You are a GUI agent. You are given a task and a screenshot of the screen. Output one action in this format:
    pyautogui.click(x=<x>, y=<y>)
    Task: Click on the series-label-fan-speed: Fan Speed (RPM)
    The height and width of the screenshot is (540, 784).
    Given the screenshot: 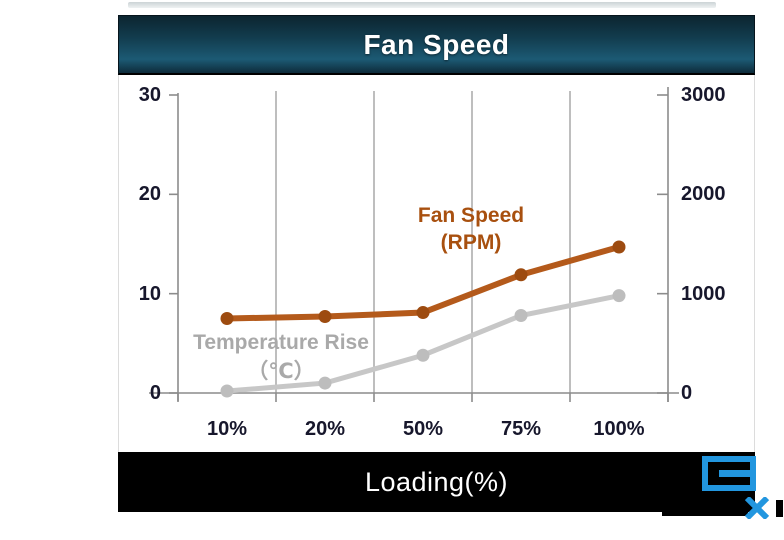 What is the action you would take?
    pyautogui.click(x=471, y=229)
    